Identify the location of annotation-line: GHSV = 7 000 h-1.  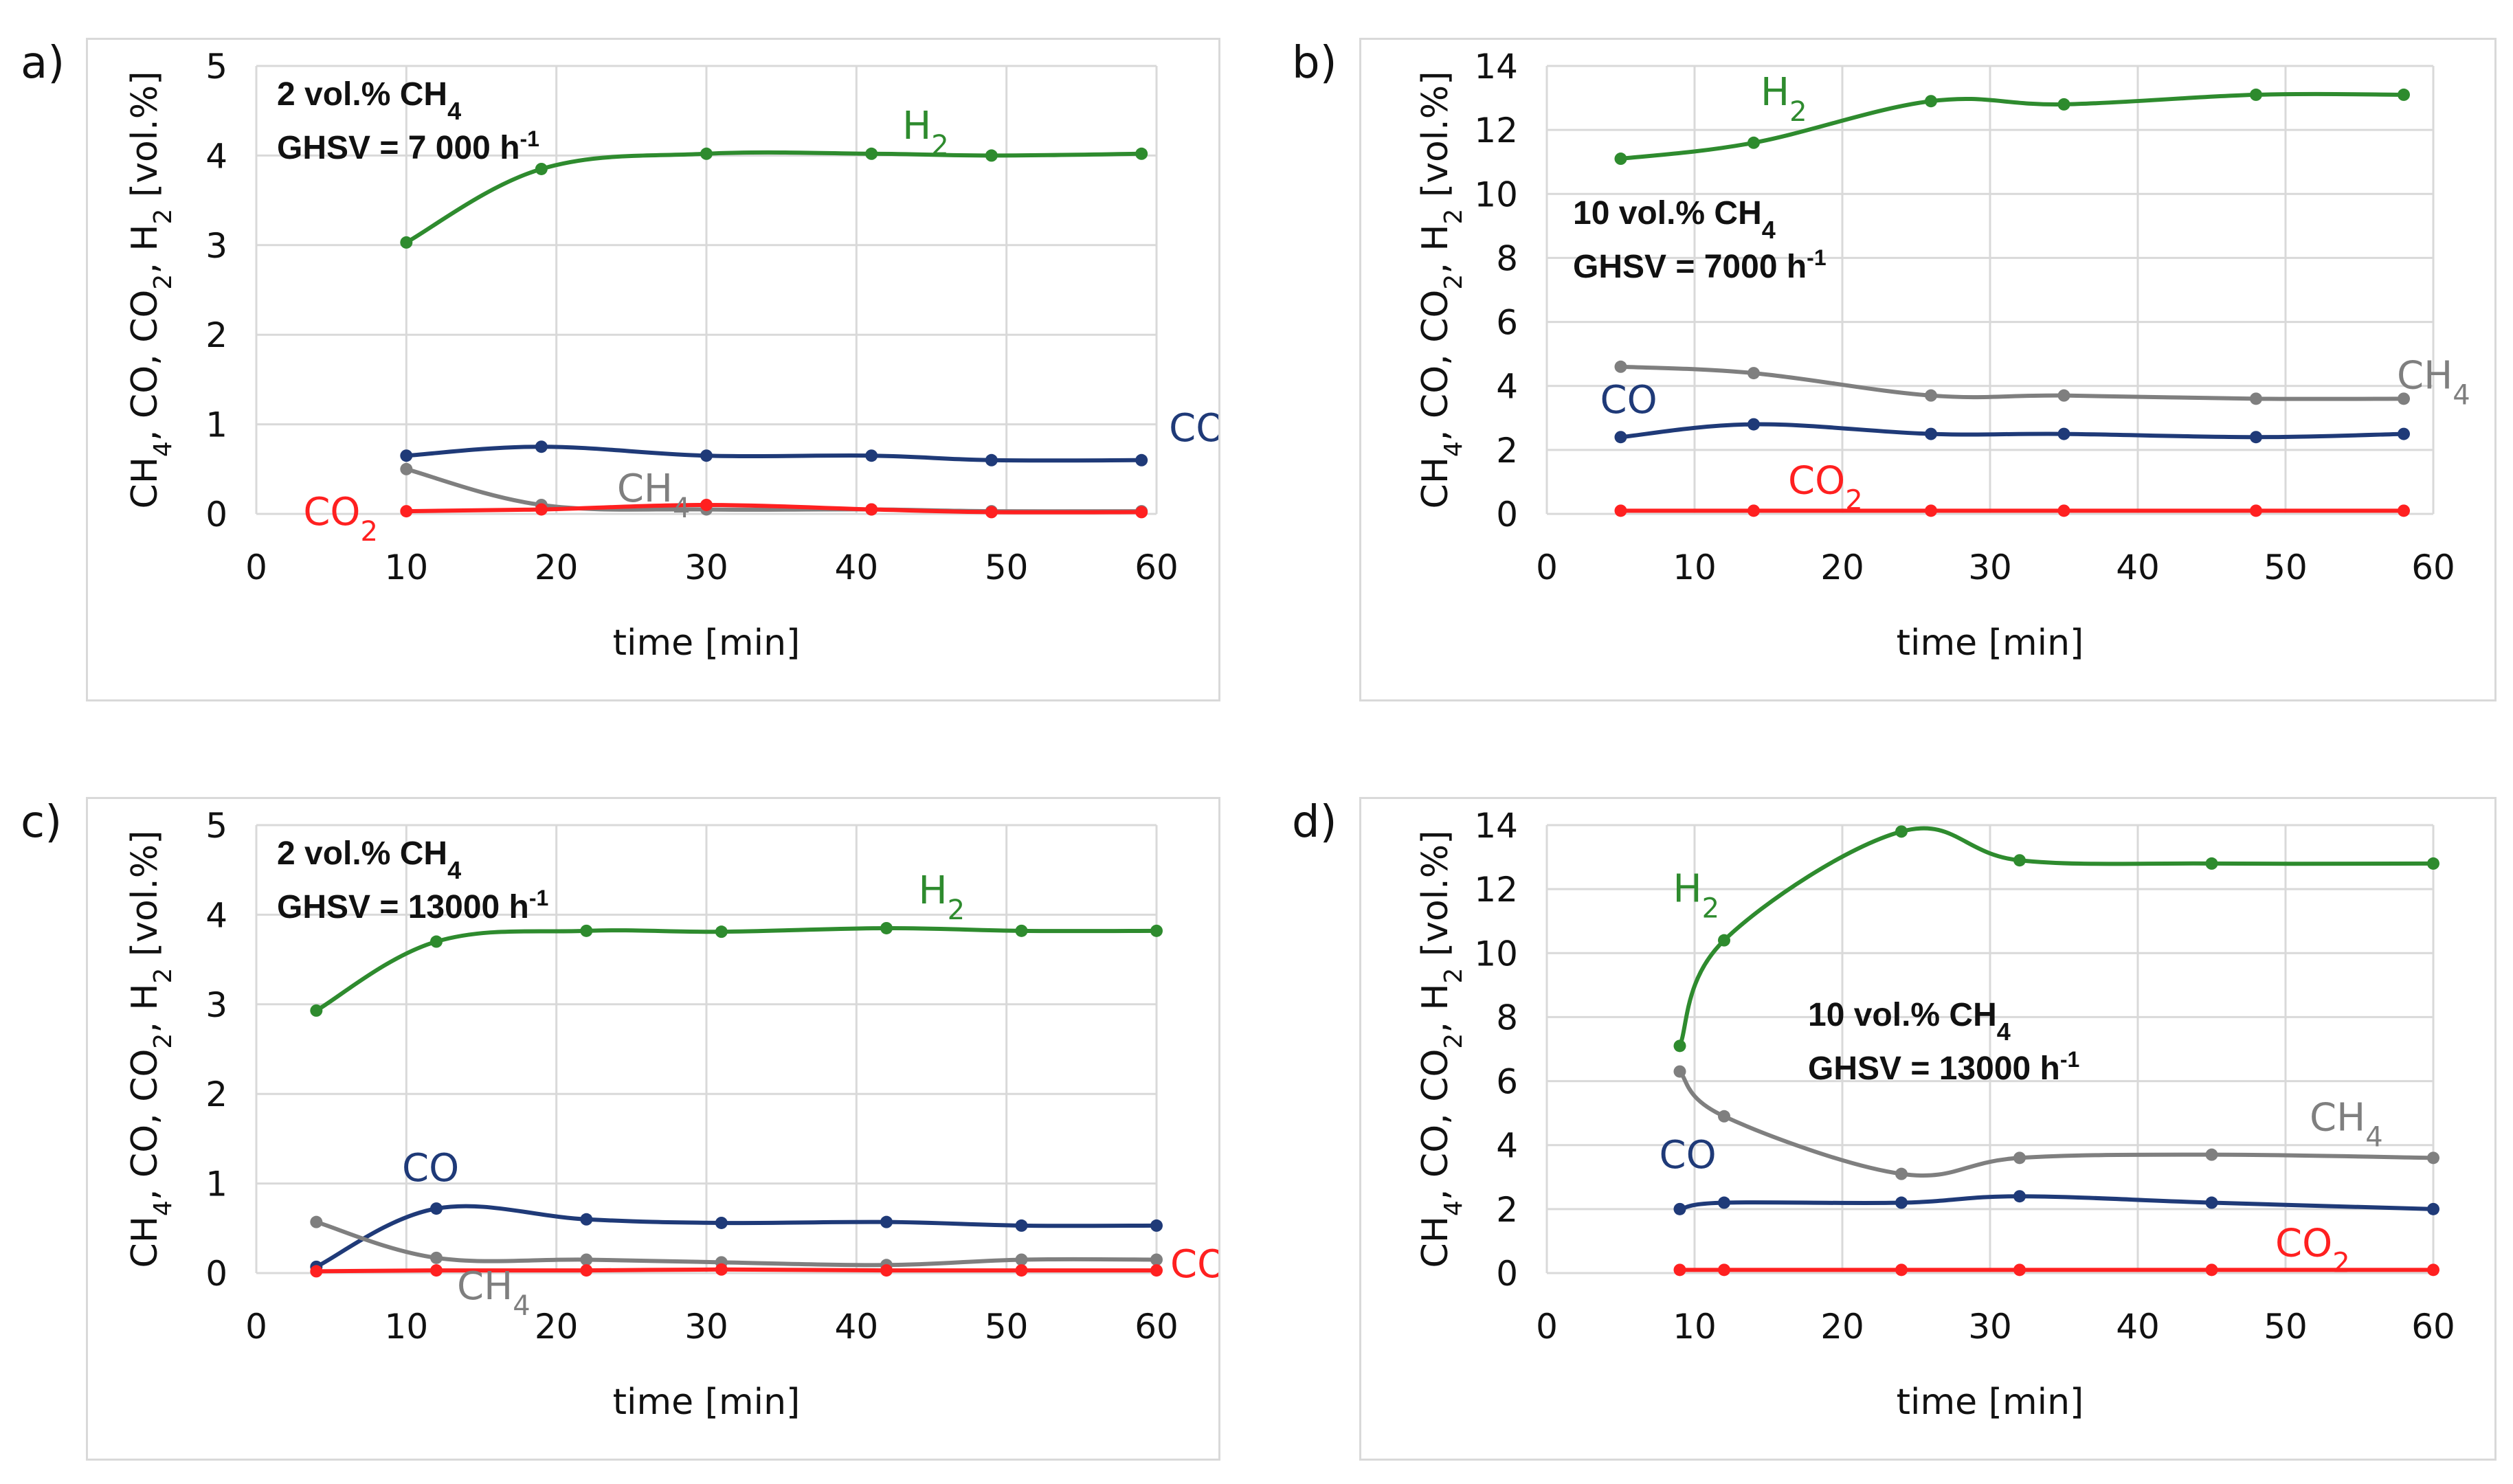
(408, 146).